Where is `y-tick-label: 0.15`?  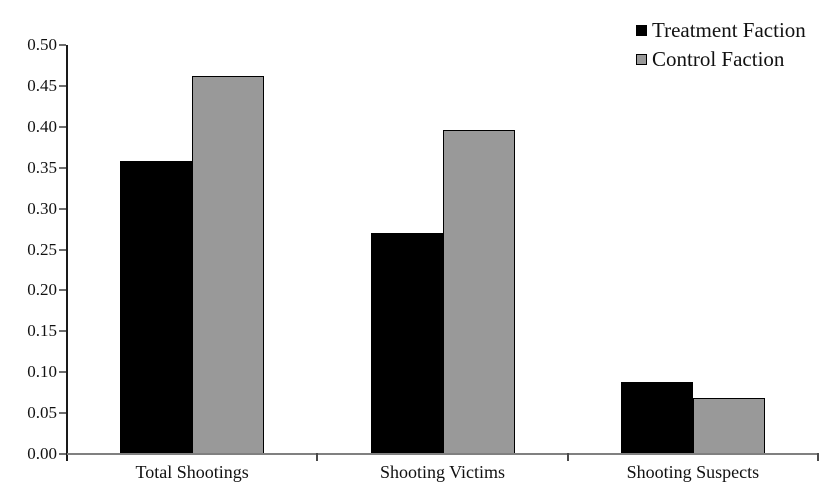 y-tick-label: 0.15 is located at coordinates (42, 331).